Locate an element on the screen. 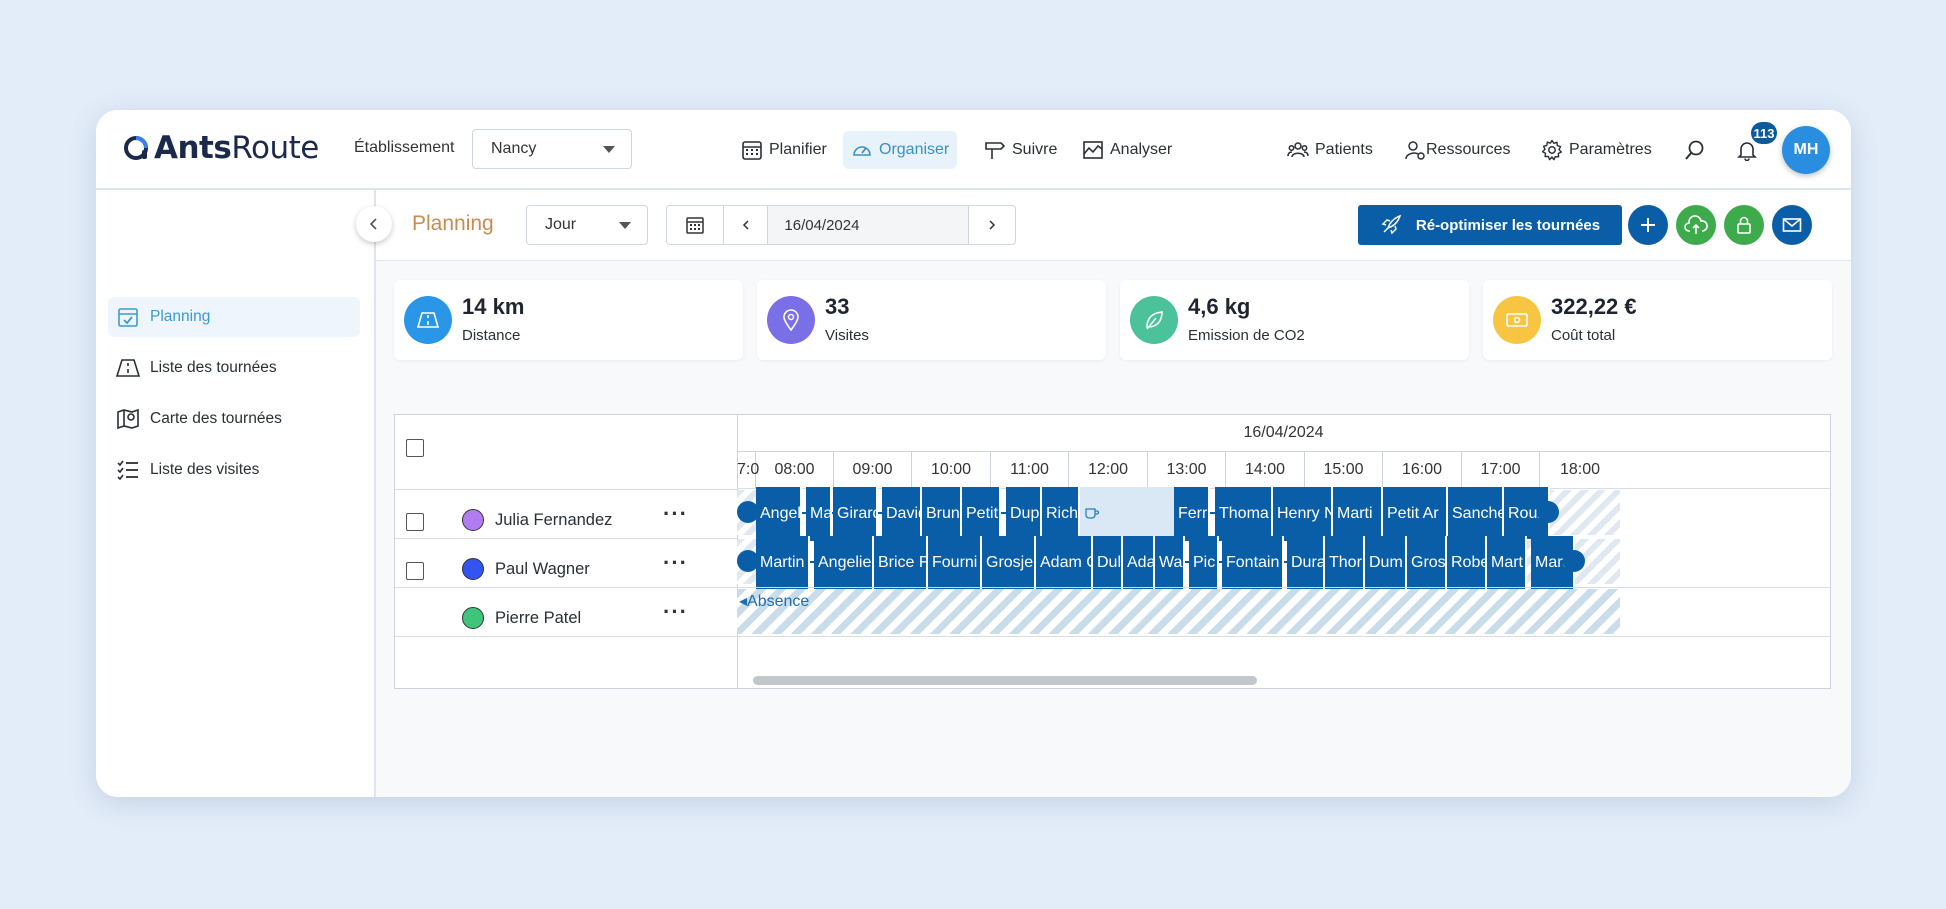  visit-block: Girard is located at coordinates (855, 514).